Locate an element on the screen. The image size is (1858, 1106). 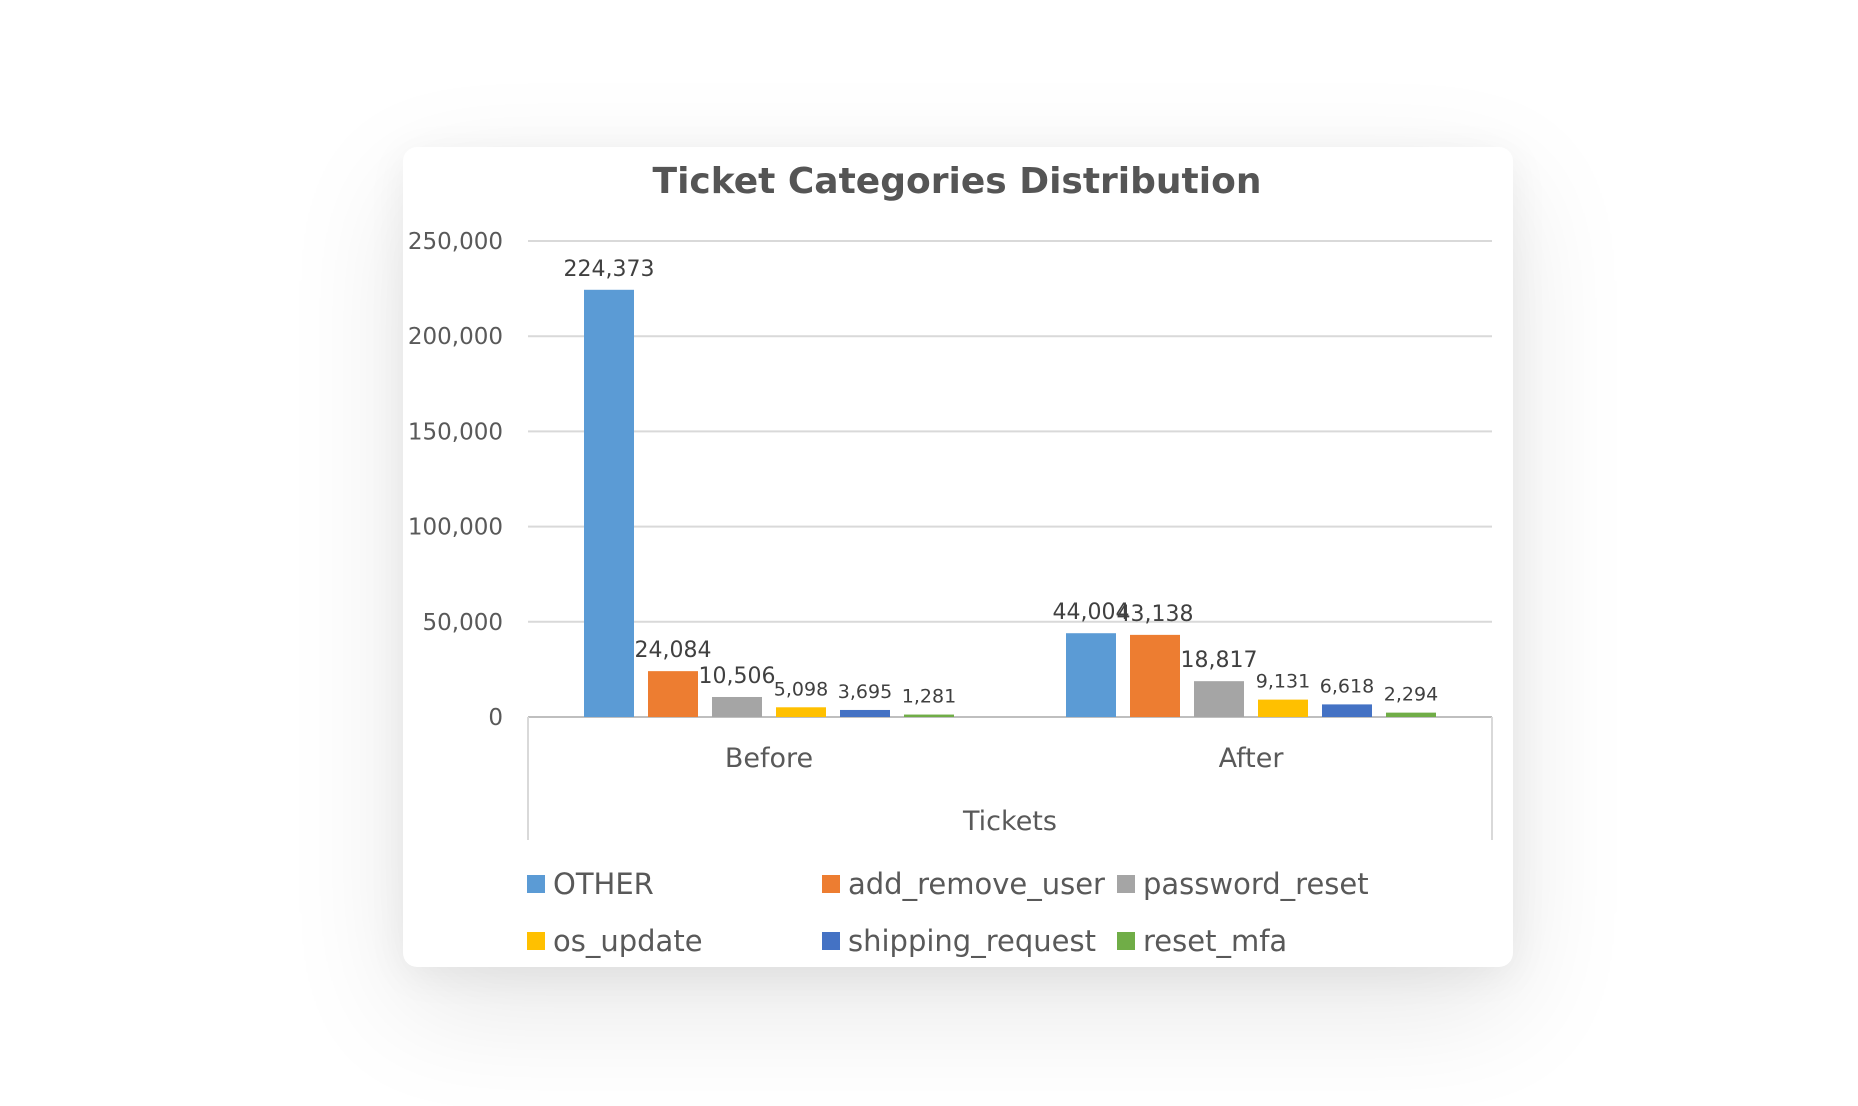
bar-shipping_request-before is located at coordinates (865, 713).